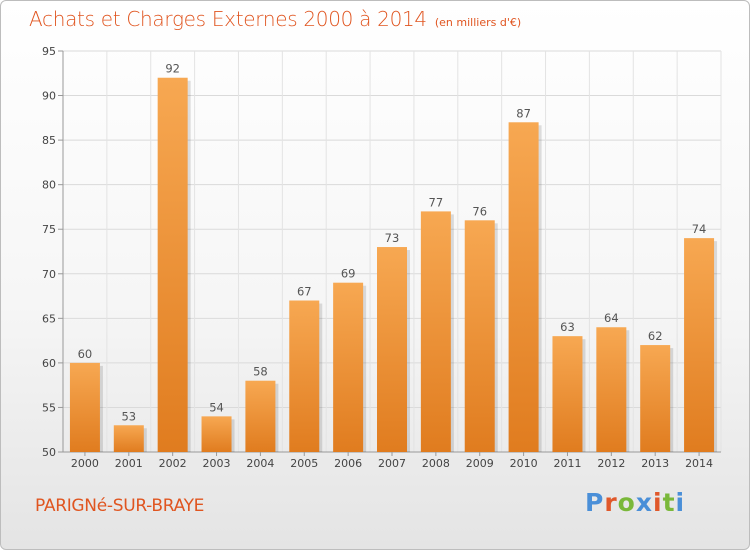 The width and height of the screenshot is (750, 550). What do you see at coordinates (611, 318) in the screenshot?
I see `value-label: 64` at bounding box center [611, 318].